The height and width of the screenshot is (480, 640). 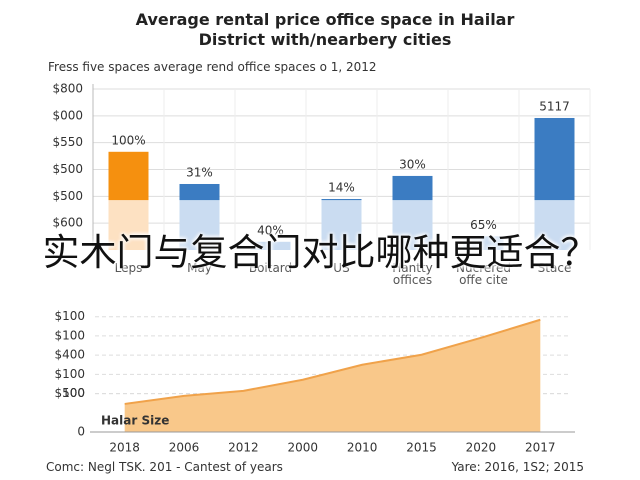 I want to click on y-tick-label: $000, so click(x=67, y=115).